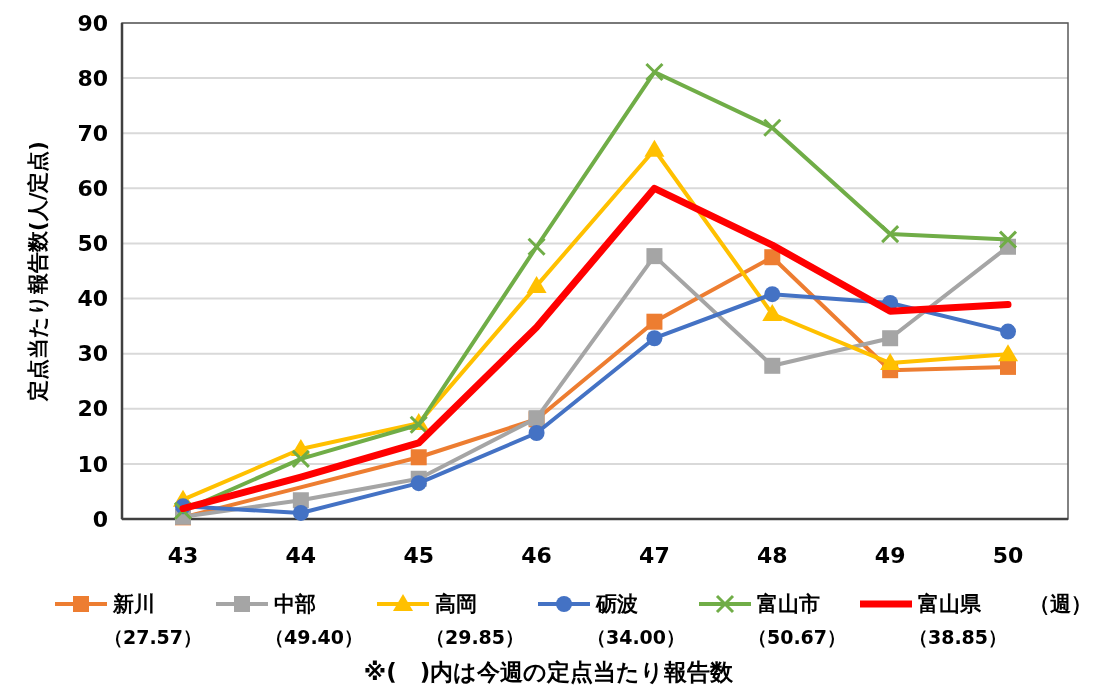 This screenshot has height=690, width=1097. Describe the element at coordinates (1008, 555) in the screenshot. I see `x-tick-label: 50` at that location.